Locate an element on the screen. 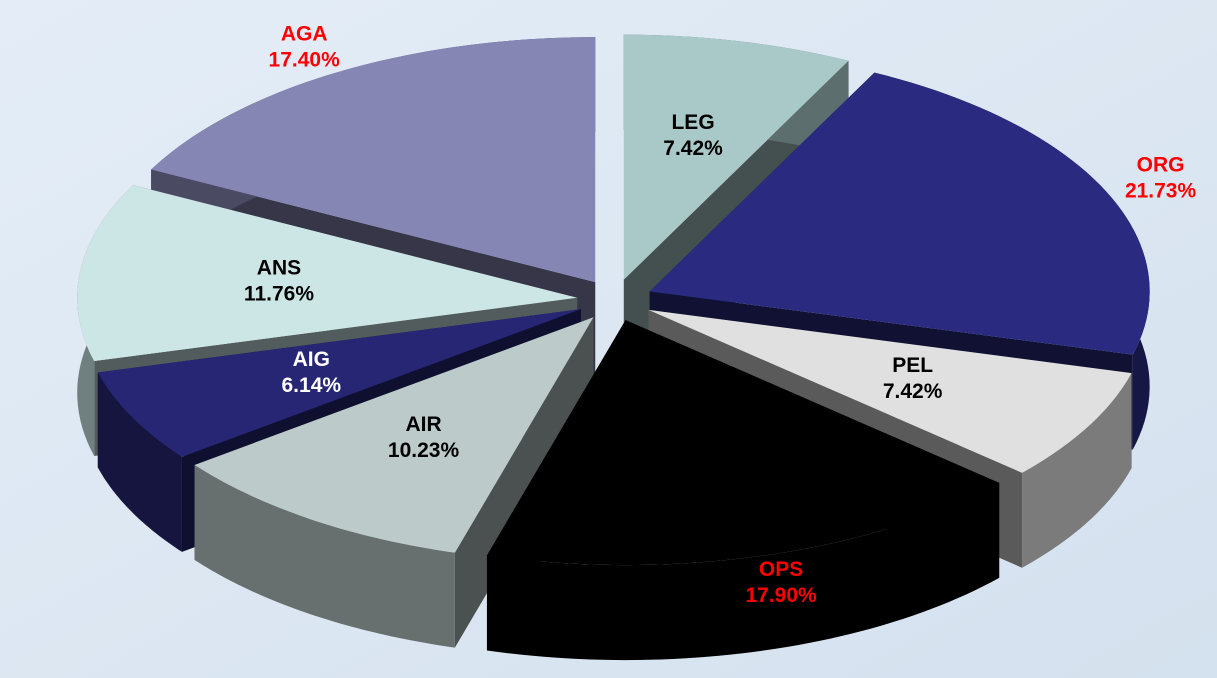 Image resolution: width=1217 pixels, height=678 pixels. slice-label: LEG is located at coordinates (692, 122).